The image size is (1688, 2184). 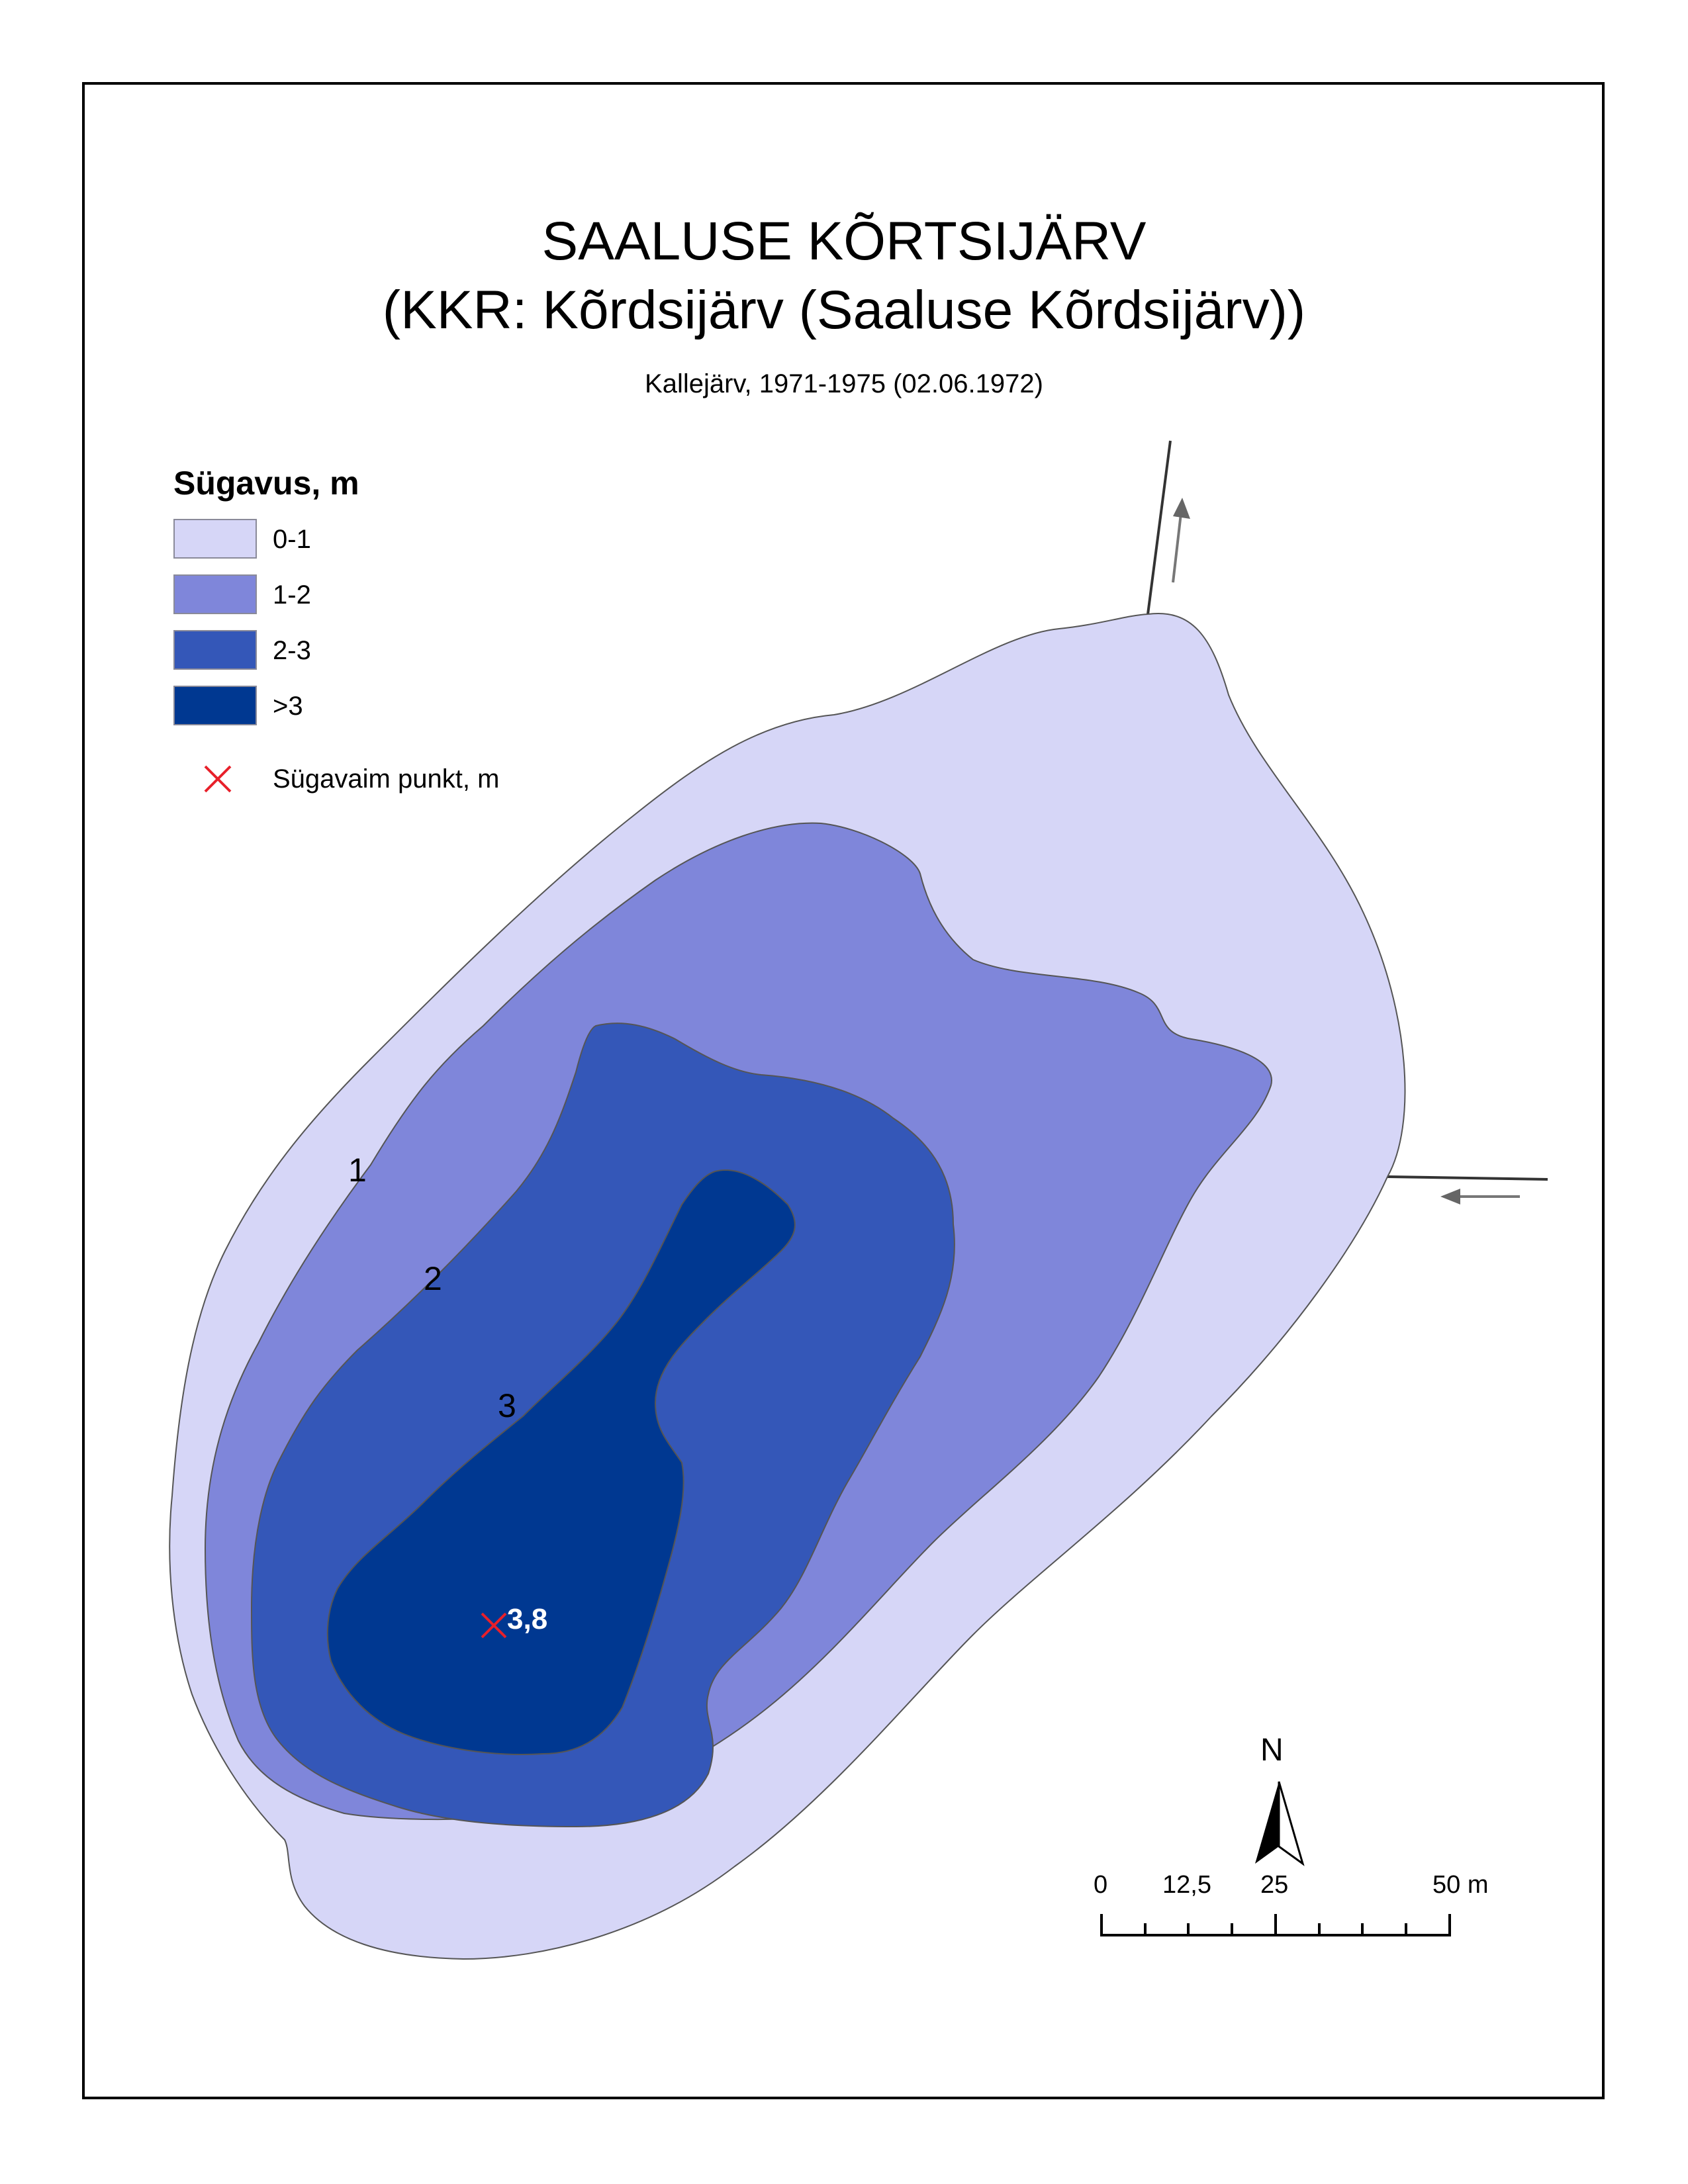 What do you see at coordinates (1460, 1885) in the screenshot?
I see `scale-label-50: 50 m` at bounding box center [1460, 1885].